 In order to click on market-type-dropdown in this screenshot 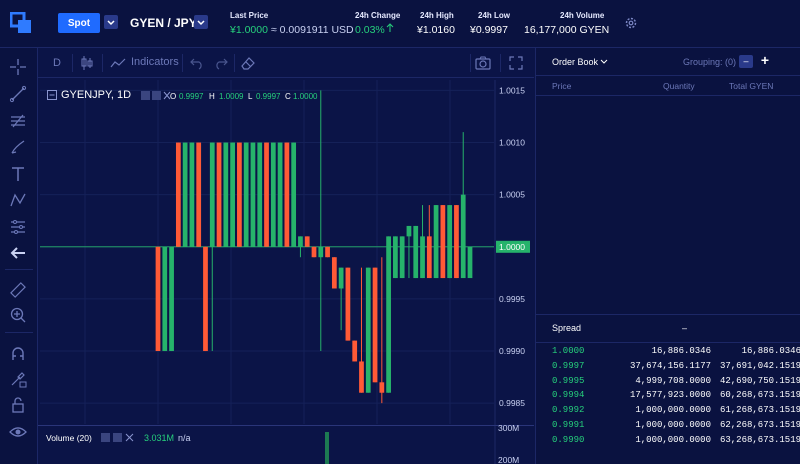, I will do `click(111, 22)`.